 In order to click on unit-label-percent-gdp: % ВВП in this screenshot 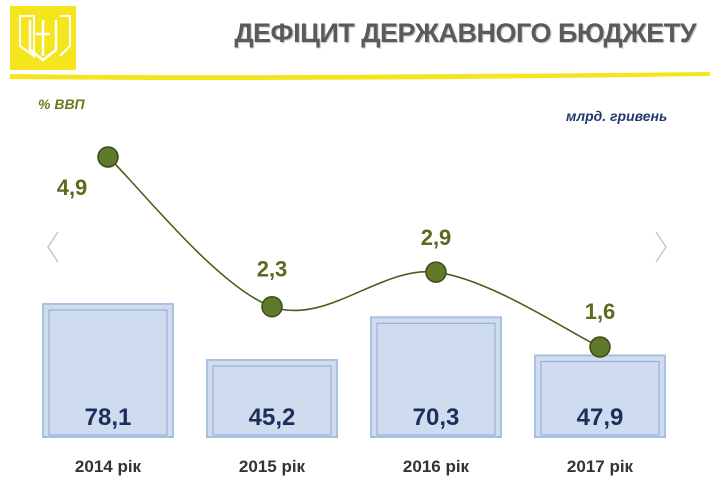, I will do `click(61, 104)`.